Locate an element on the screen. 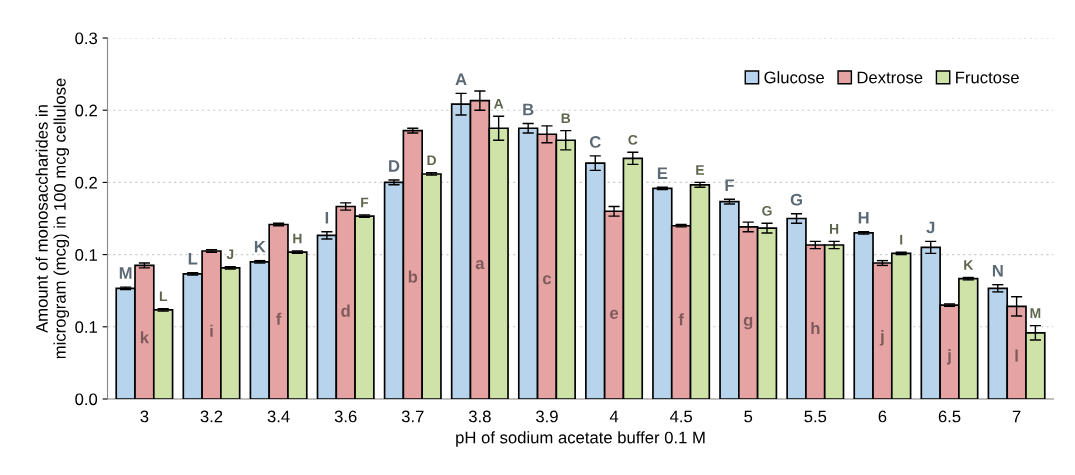  y-axis-title: Amount of monosaccharides in microgram (mcg) in 100 mcg cellulose is located at coordinates (52, 218).